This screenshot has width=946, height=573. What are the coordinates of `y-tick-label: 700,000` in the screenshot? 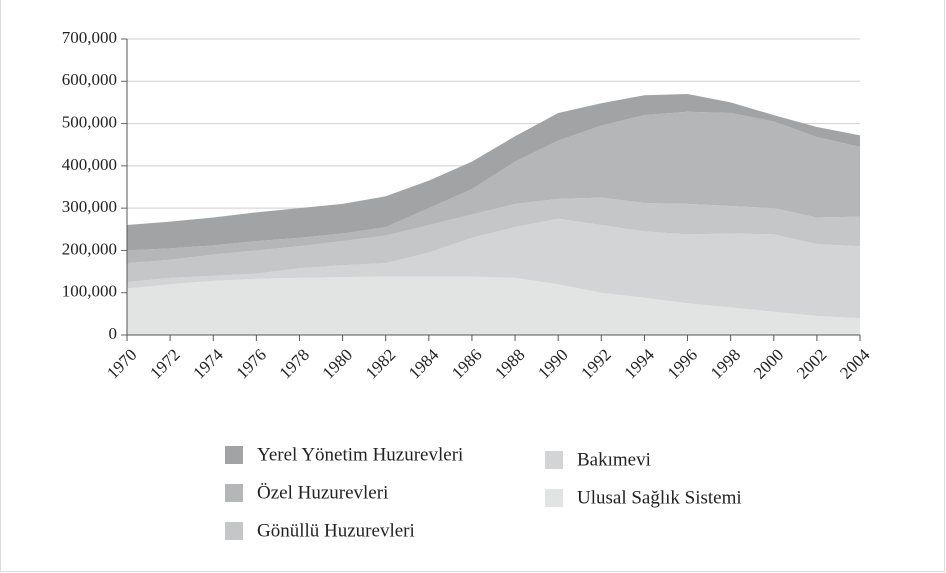 It's located at (89, 37).